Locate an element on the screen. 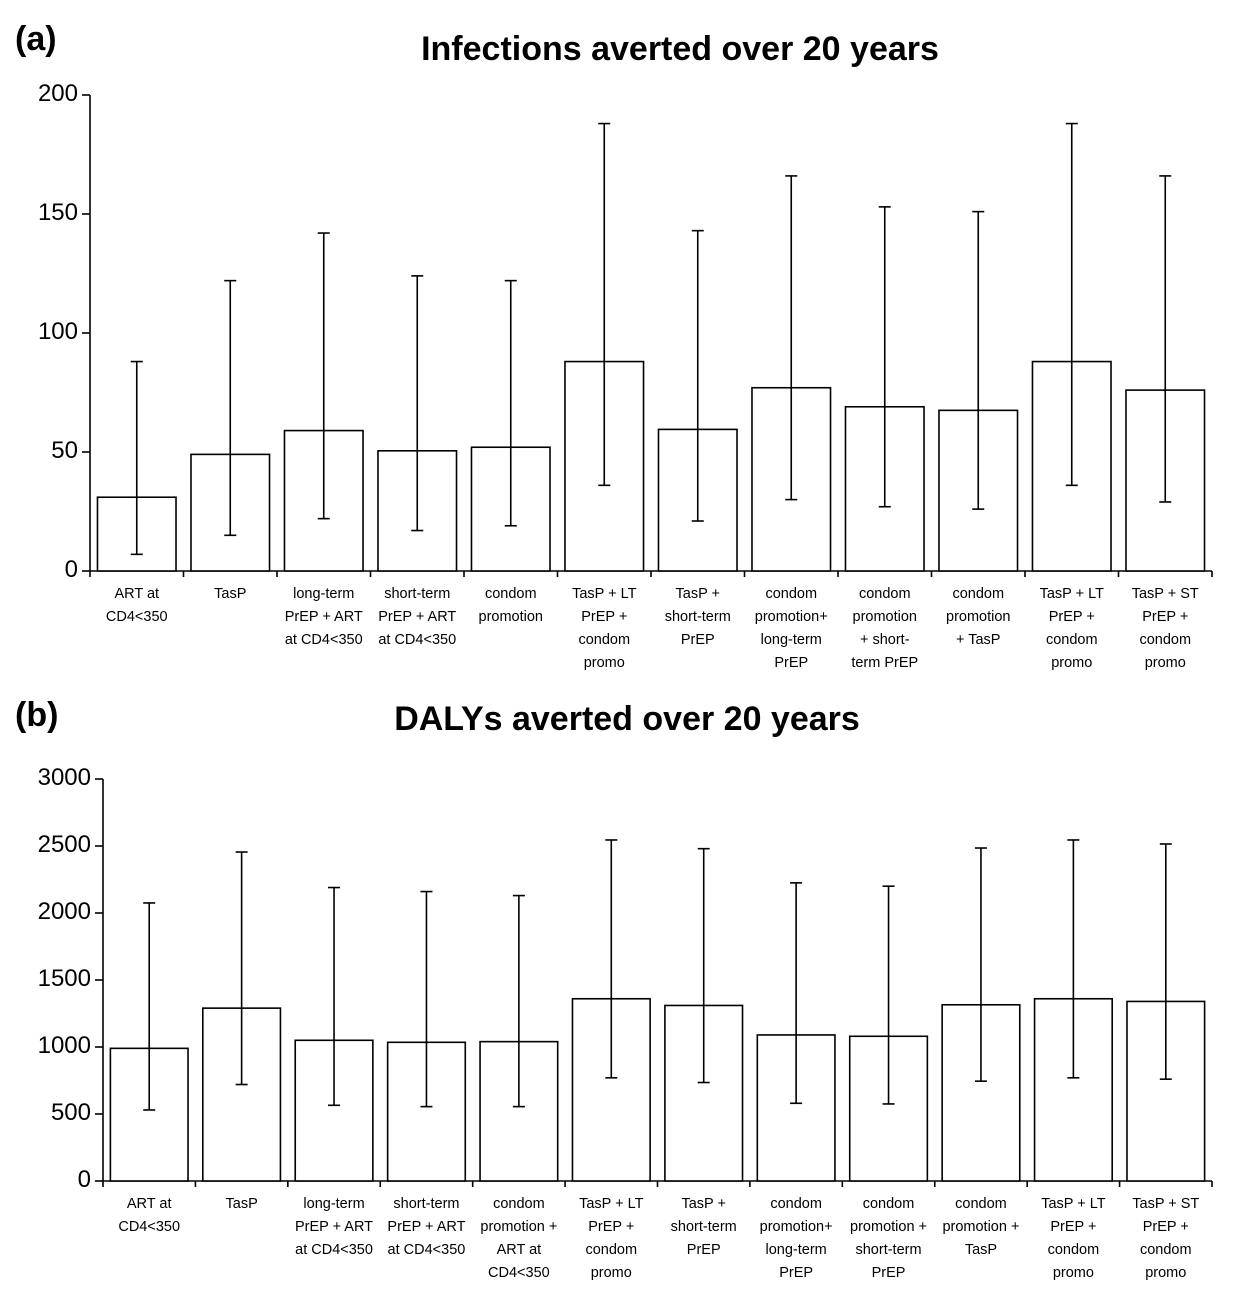 The image size is (1242, 1290). panel-label: (a) is located at coordinates (36, 39).